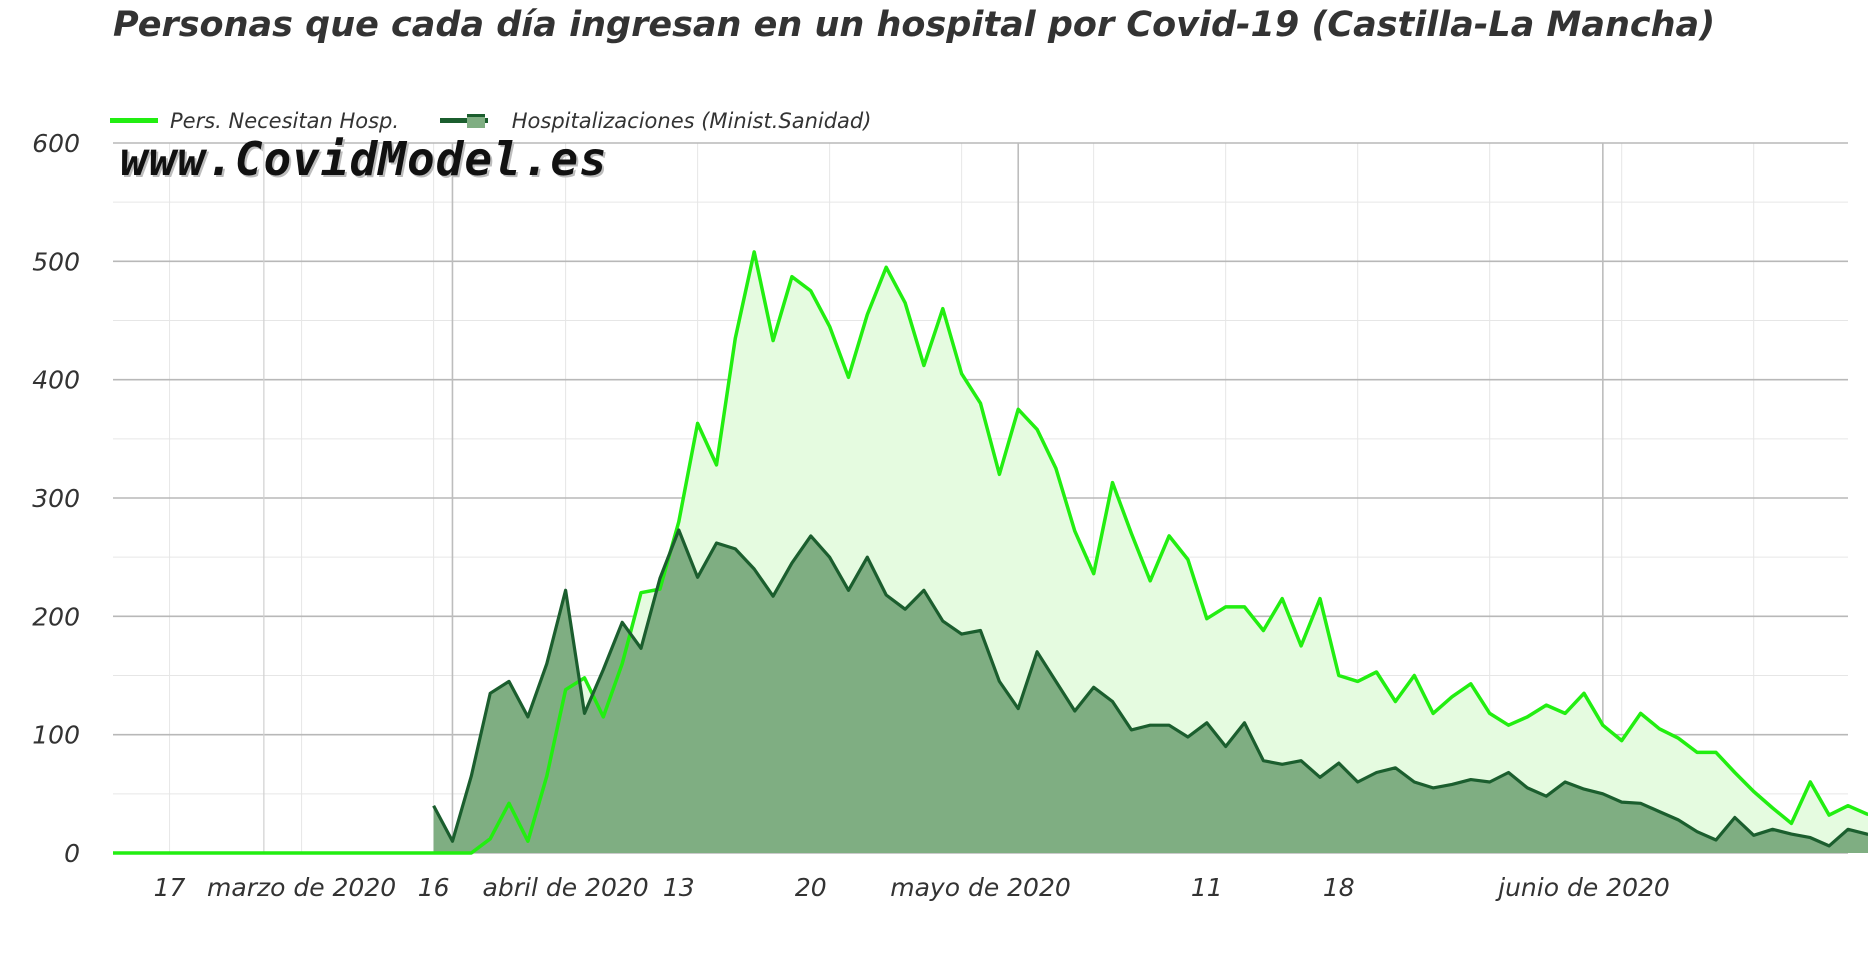  What do you see at coordinates (434, 887) in the screenshot?
I see `x-tick-label: 16` at bounding box center [434, 887].